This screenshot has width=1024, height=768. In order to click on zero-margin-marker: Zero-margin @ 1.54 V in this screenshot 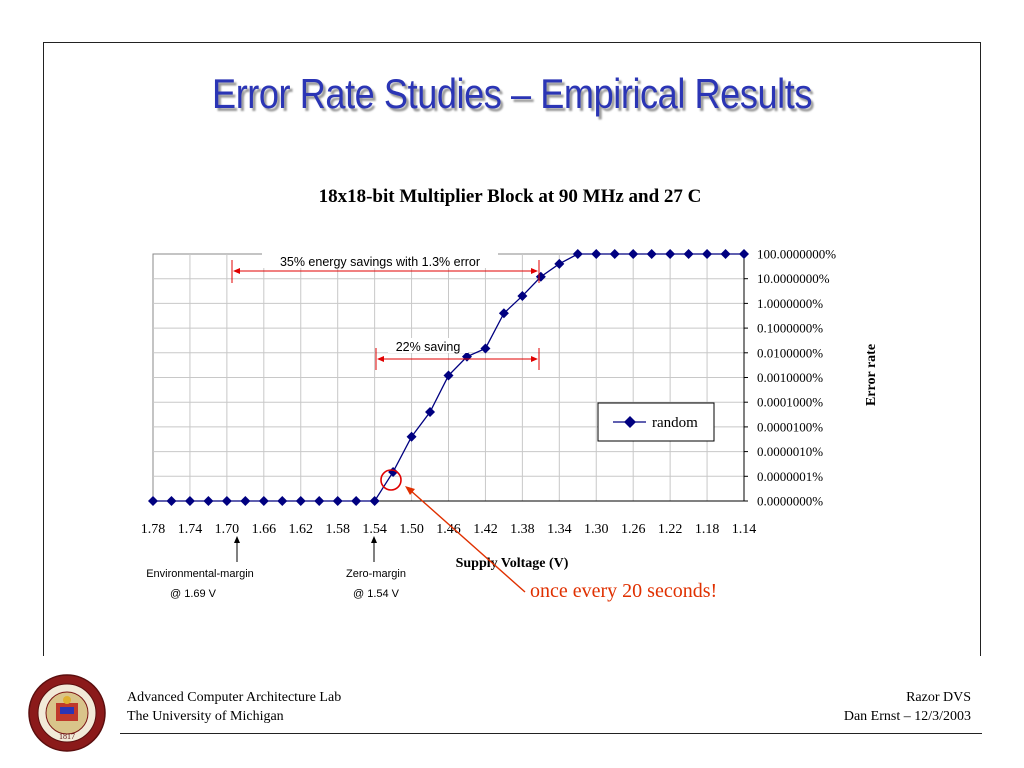, I will do `click(376, 568)`.